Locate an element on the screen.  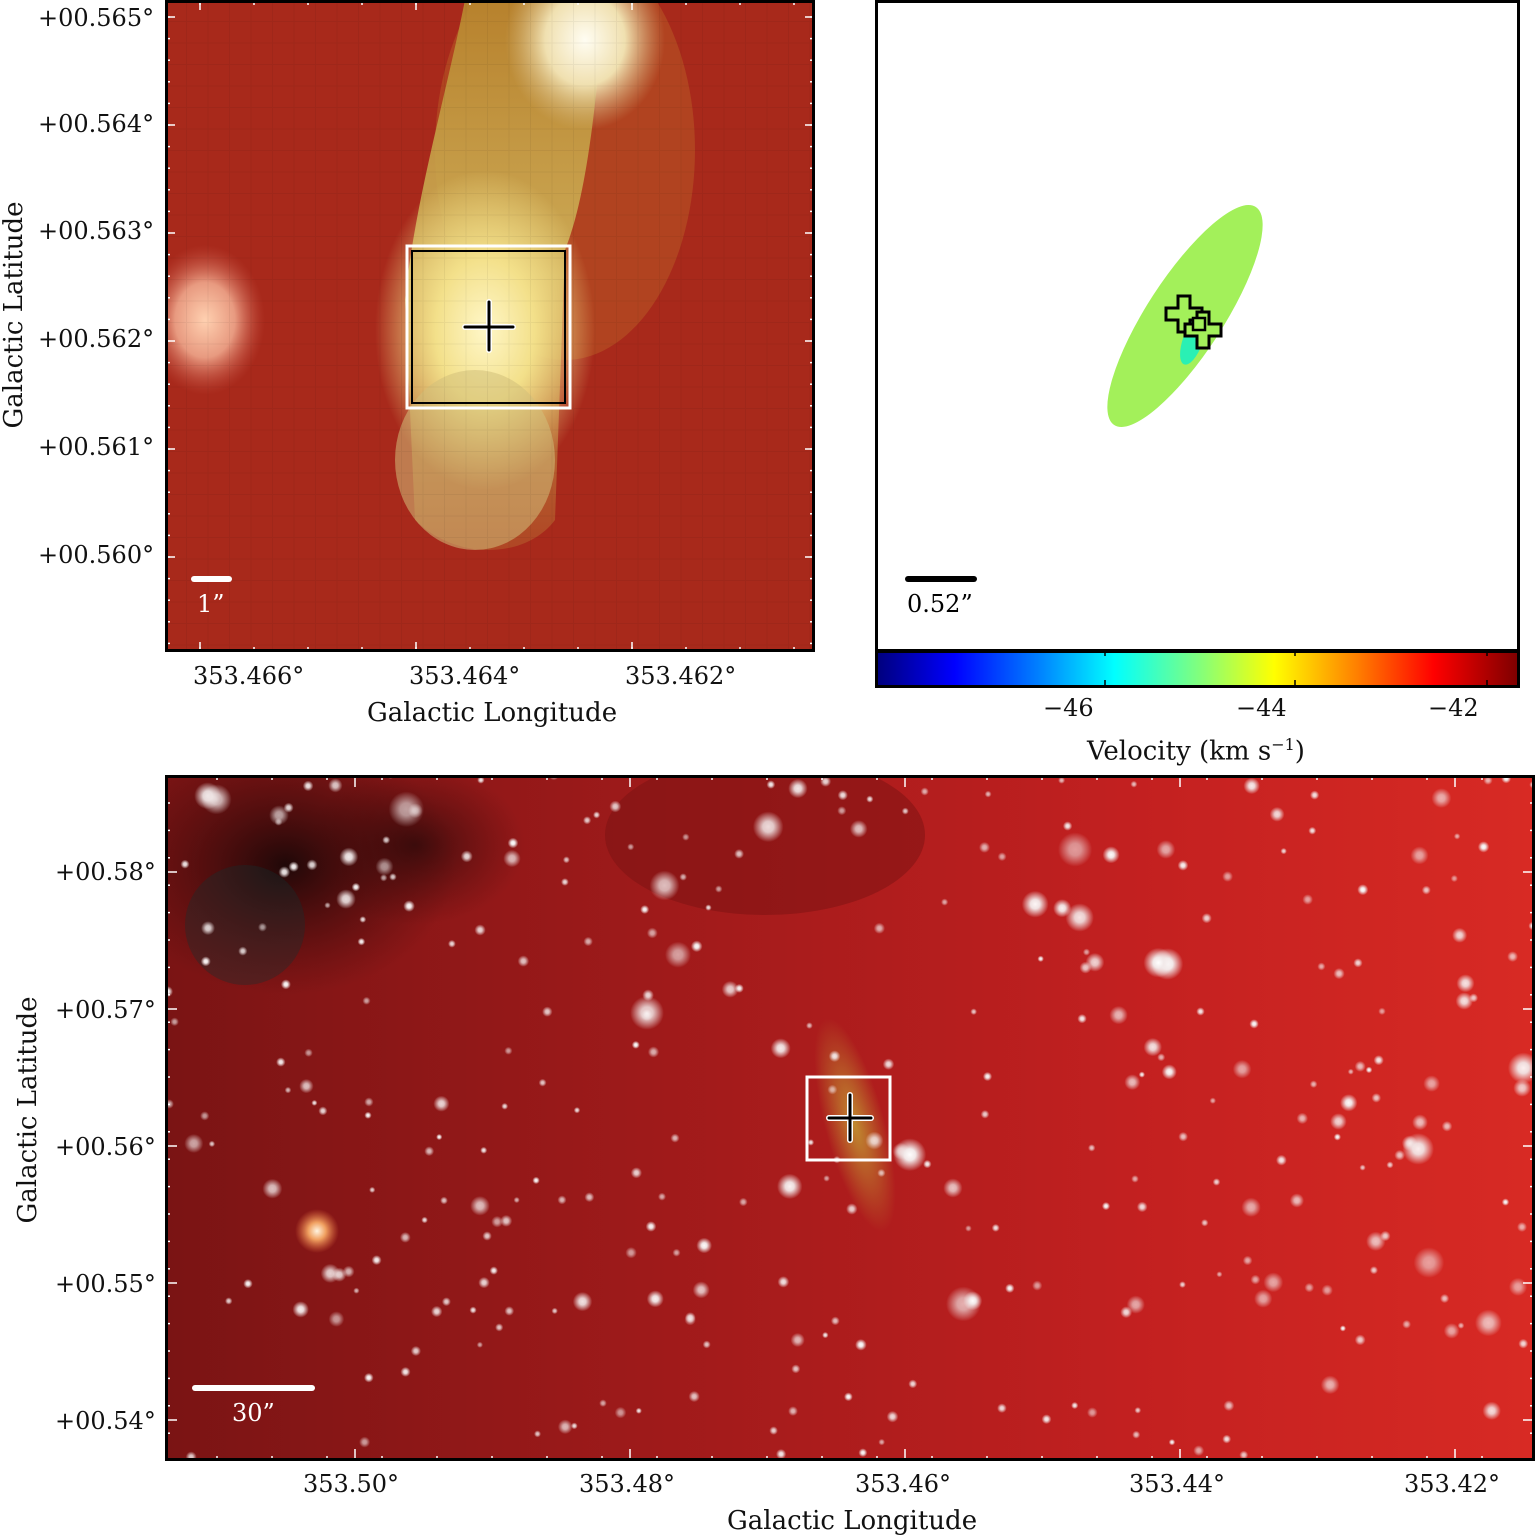
velocity-map is located at coordinates (1084, 393).